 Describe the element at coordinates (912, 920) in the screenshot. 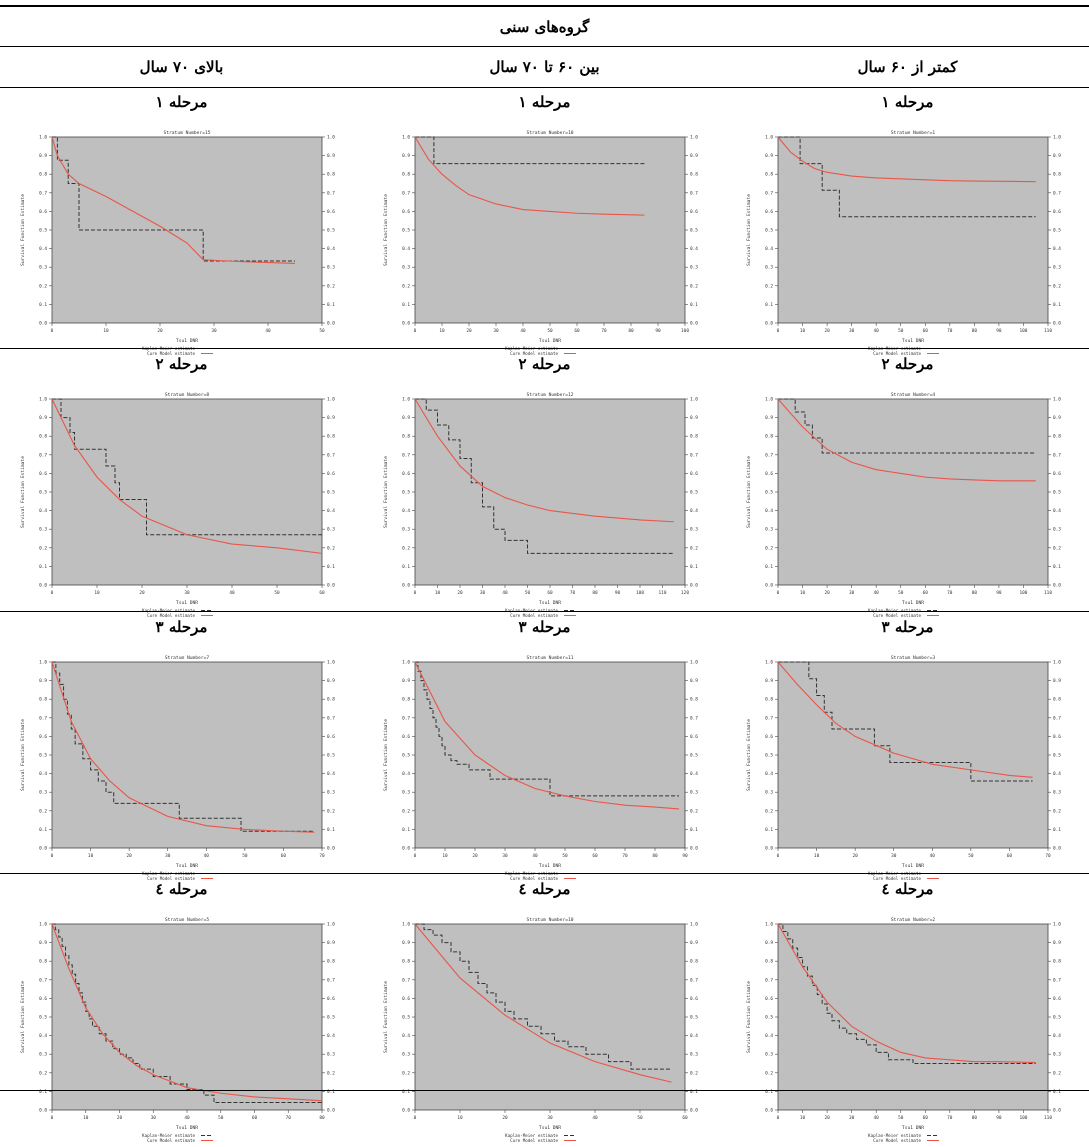

I see `chart-title: Stratum Number=2` at that location.